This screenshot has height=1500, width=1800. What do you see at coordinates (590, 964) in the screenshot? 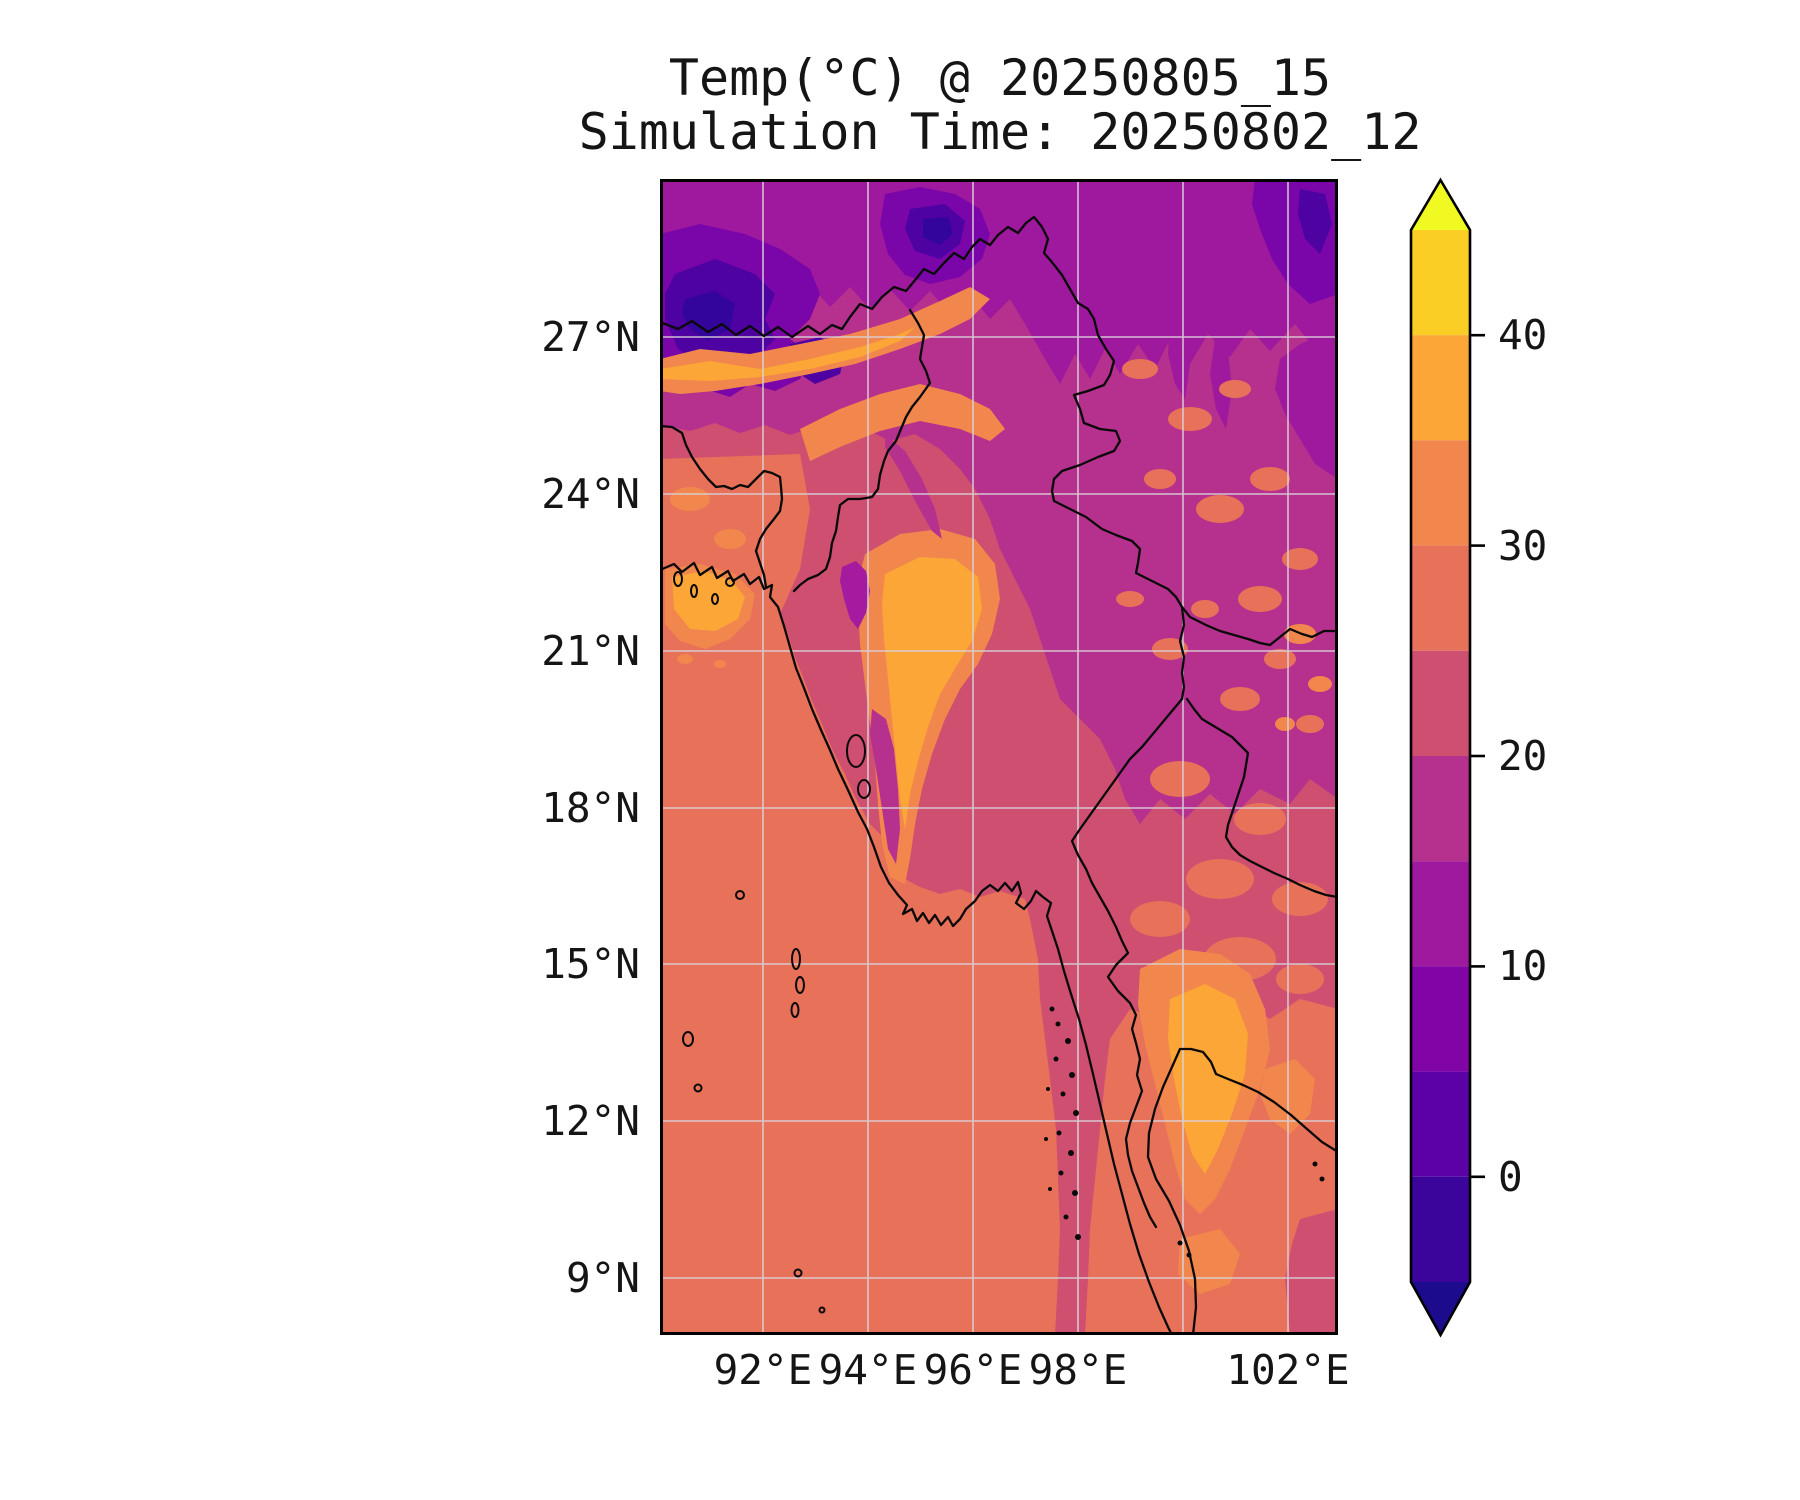
I see `lat-tick-15n: 15°N` at bounding box center [590, 964].